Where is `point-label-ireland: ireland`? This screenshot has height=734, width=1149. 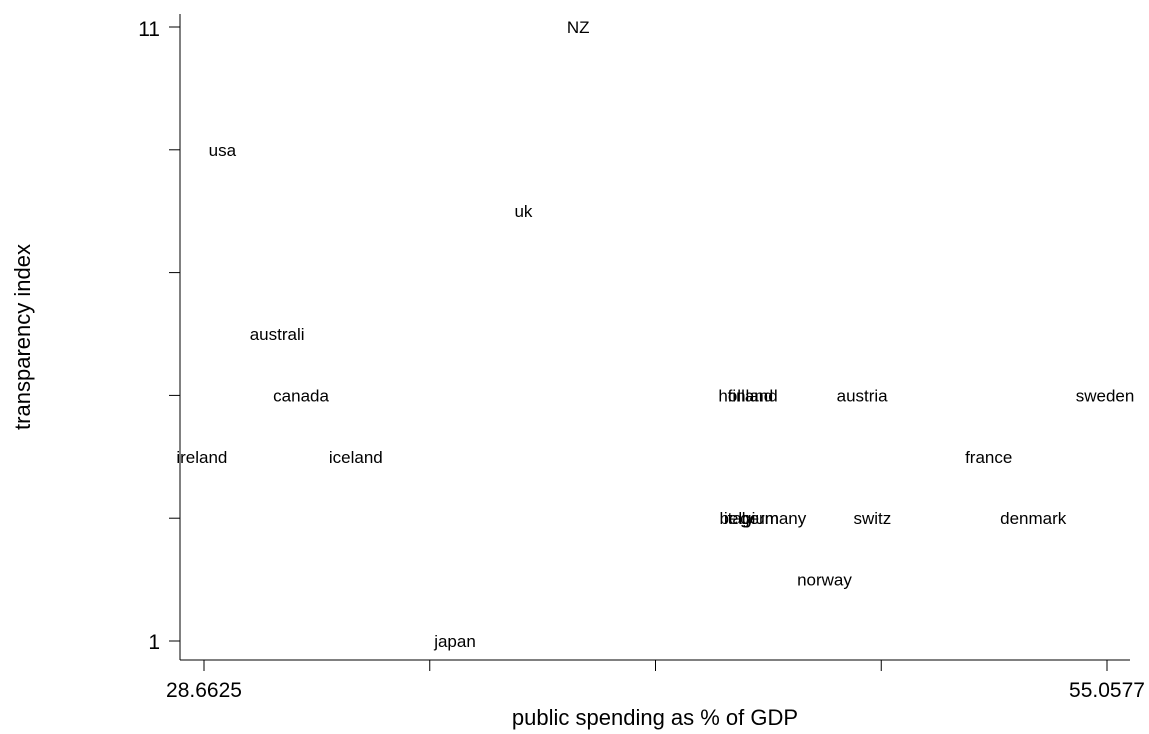 point-label-ireland: ireland is located at coordinates (201, 457).